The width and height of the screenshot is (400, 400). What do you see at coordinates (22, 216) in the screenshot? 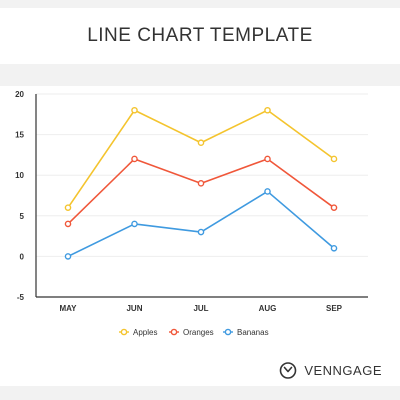
I see `y-tick-label: 5` at bounding box center [22, 216].